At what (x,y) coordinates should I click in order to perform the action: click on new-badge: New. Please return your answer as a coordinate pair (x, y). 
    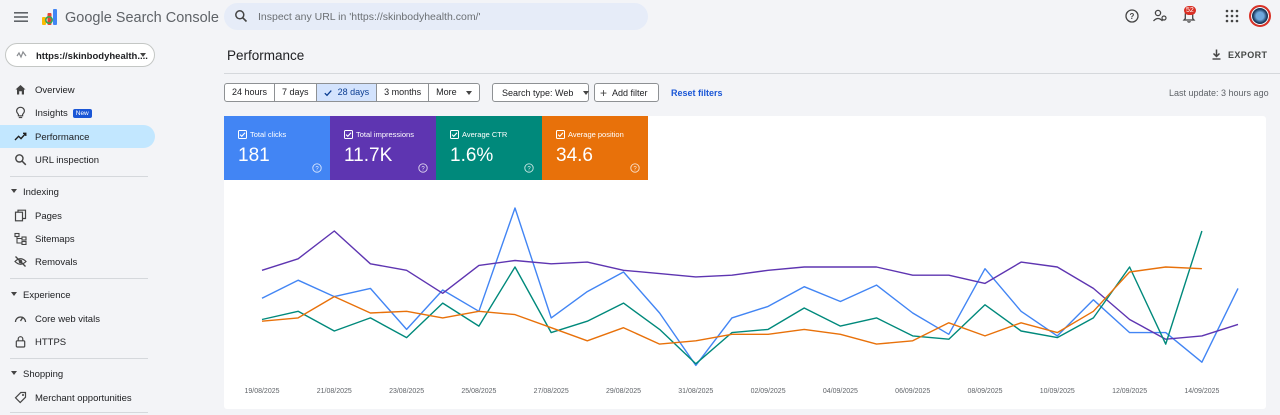
    Looking at the image, I should click on (82, 113).